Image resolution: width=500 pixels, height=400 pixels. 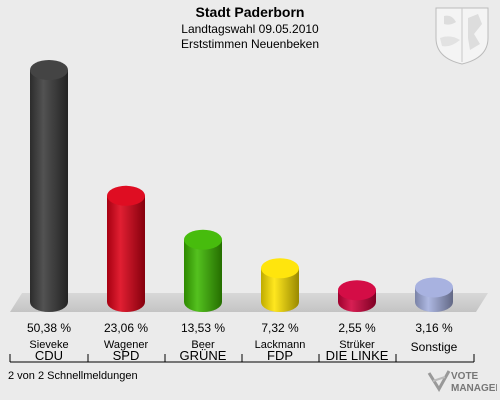 I want to click on bar-sonstige, so click(x=434, y=294).